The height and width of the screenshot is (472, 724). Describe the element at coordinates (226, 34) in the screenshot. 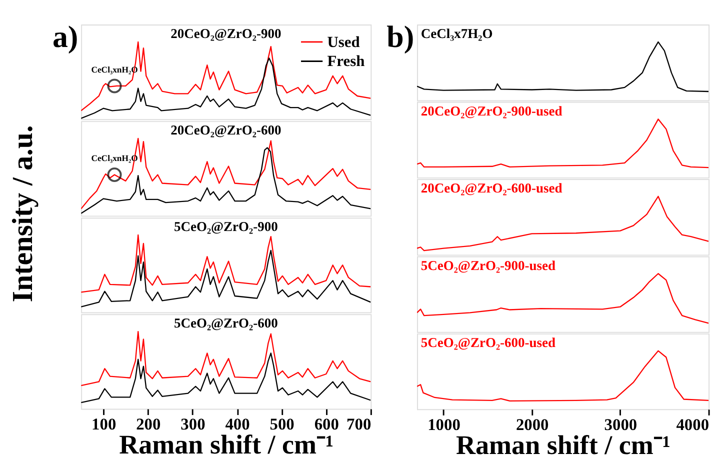

I see `chart-title: 20CeO₂@ZrO₂-900` at that location.